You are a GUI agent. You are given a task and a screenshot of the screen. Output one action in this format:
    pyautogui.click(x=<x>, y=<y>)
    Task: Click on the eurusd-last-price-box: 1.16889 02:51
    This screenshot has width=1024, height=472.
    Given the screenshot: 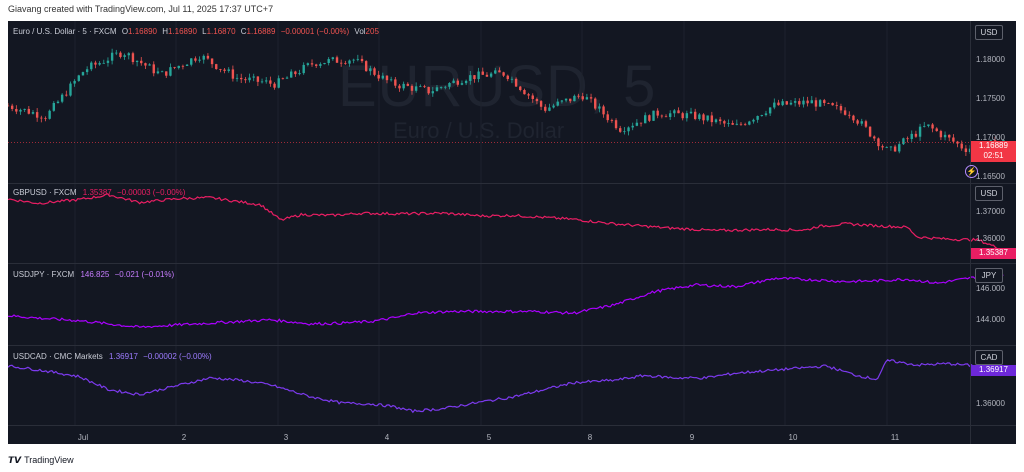 What is the action you would take?
    pyautogui.click(x=993, y=151)
    